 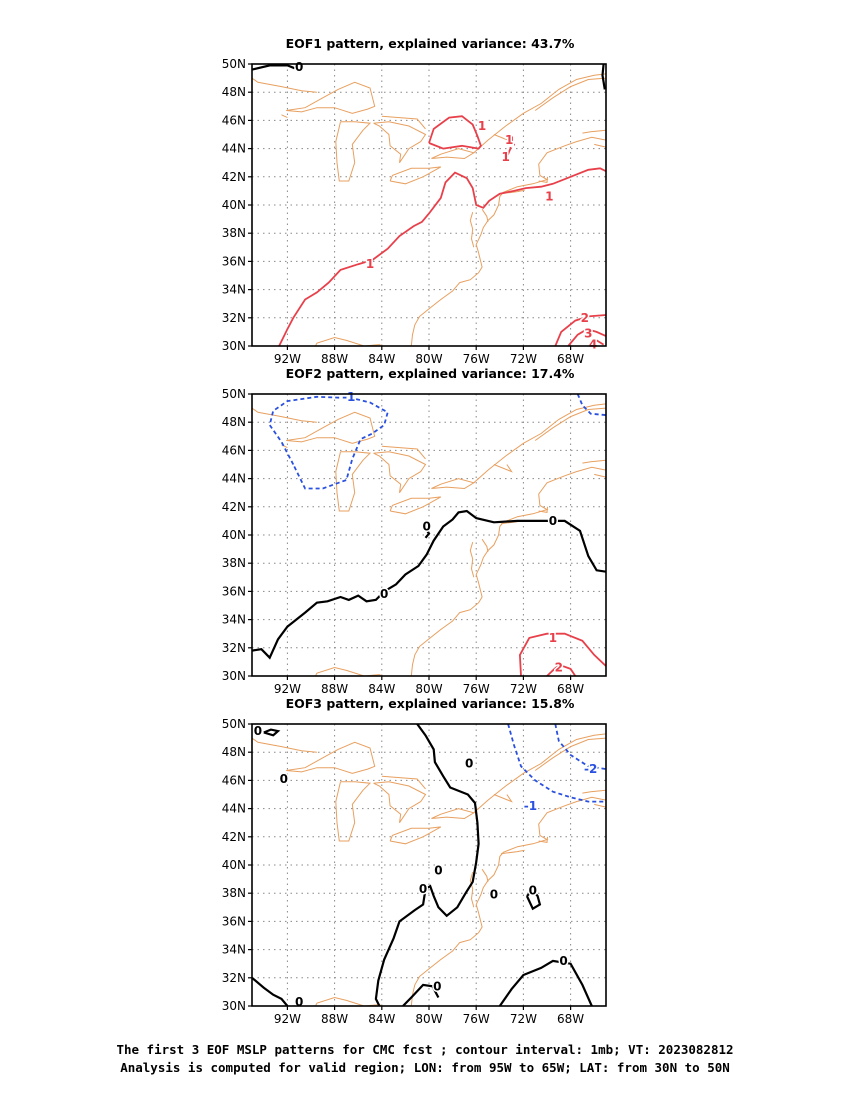 What do you see at coordinates (234, 1006) in the screenshot?
I see `y-tick-label: 30N` at bounding box center [234, 1006].